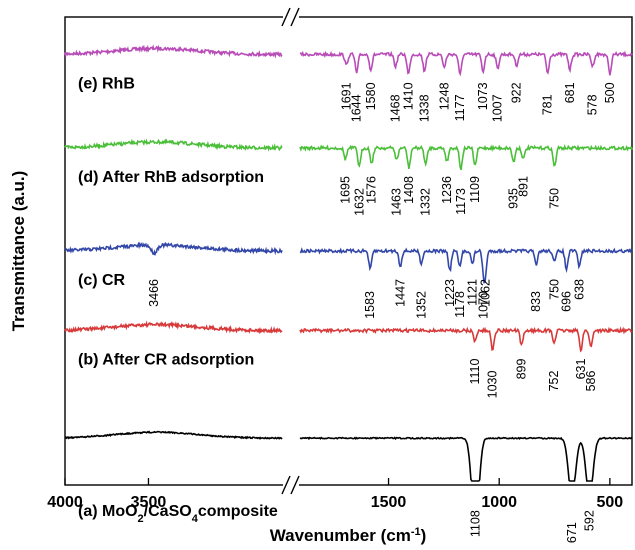 This screenshot has width=635, height=550. What do you see at coordinates (345, 190) in the screenshot?
I see `peak-label: 1695` at bounding box center [345, 190].